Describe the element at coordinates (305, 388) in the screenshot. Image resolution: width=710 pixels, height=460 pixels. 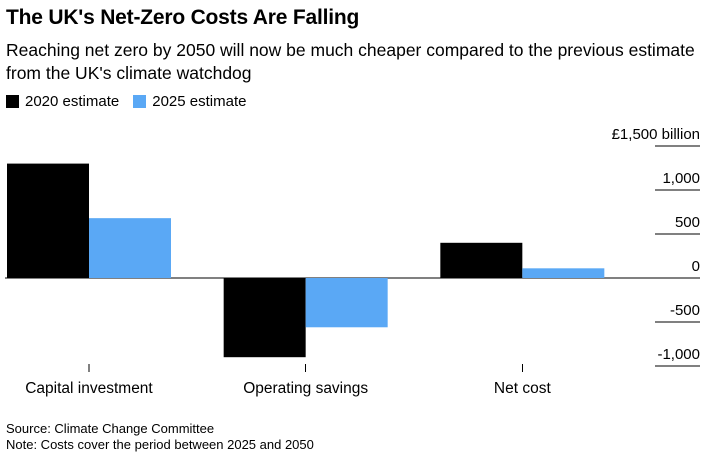
I see `x-category-label: Operating savings` at that location.